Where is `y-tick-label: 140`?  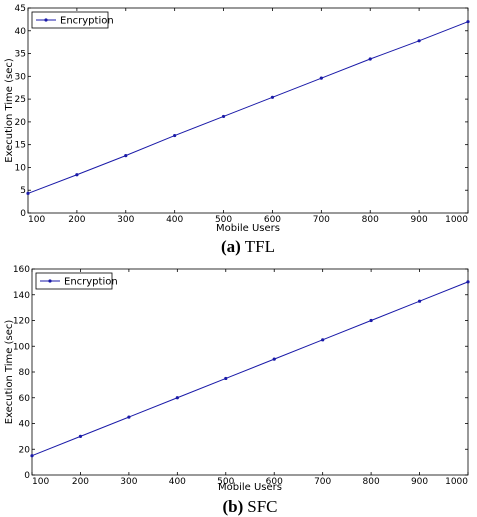
y-tick-label: 140 is located at coordinates (21, 296).